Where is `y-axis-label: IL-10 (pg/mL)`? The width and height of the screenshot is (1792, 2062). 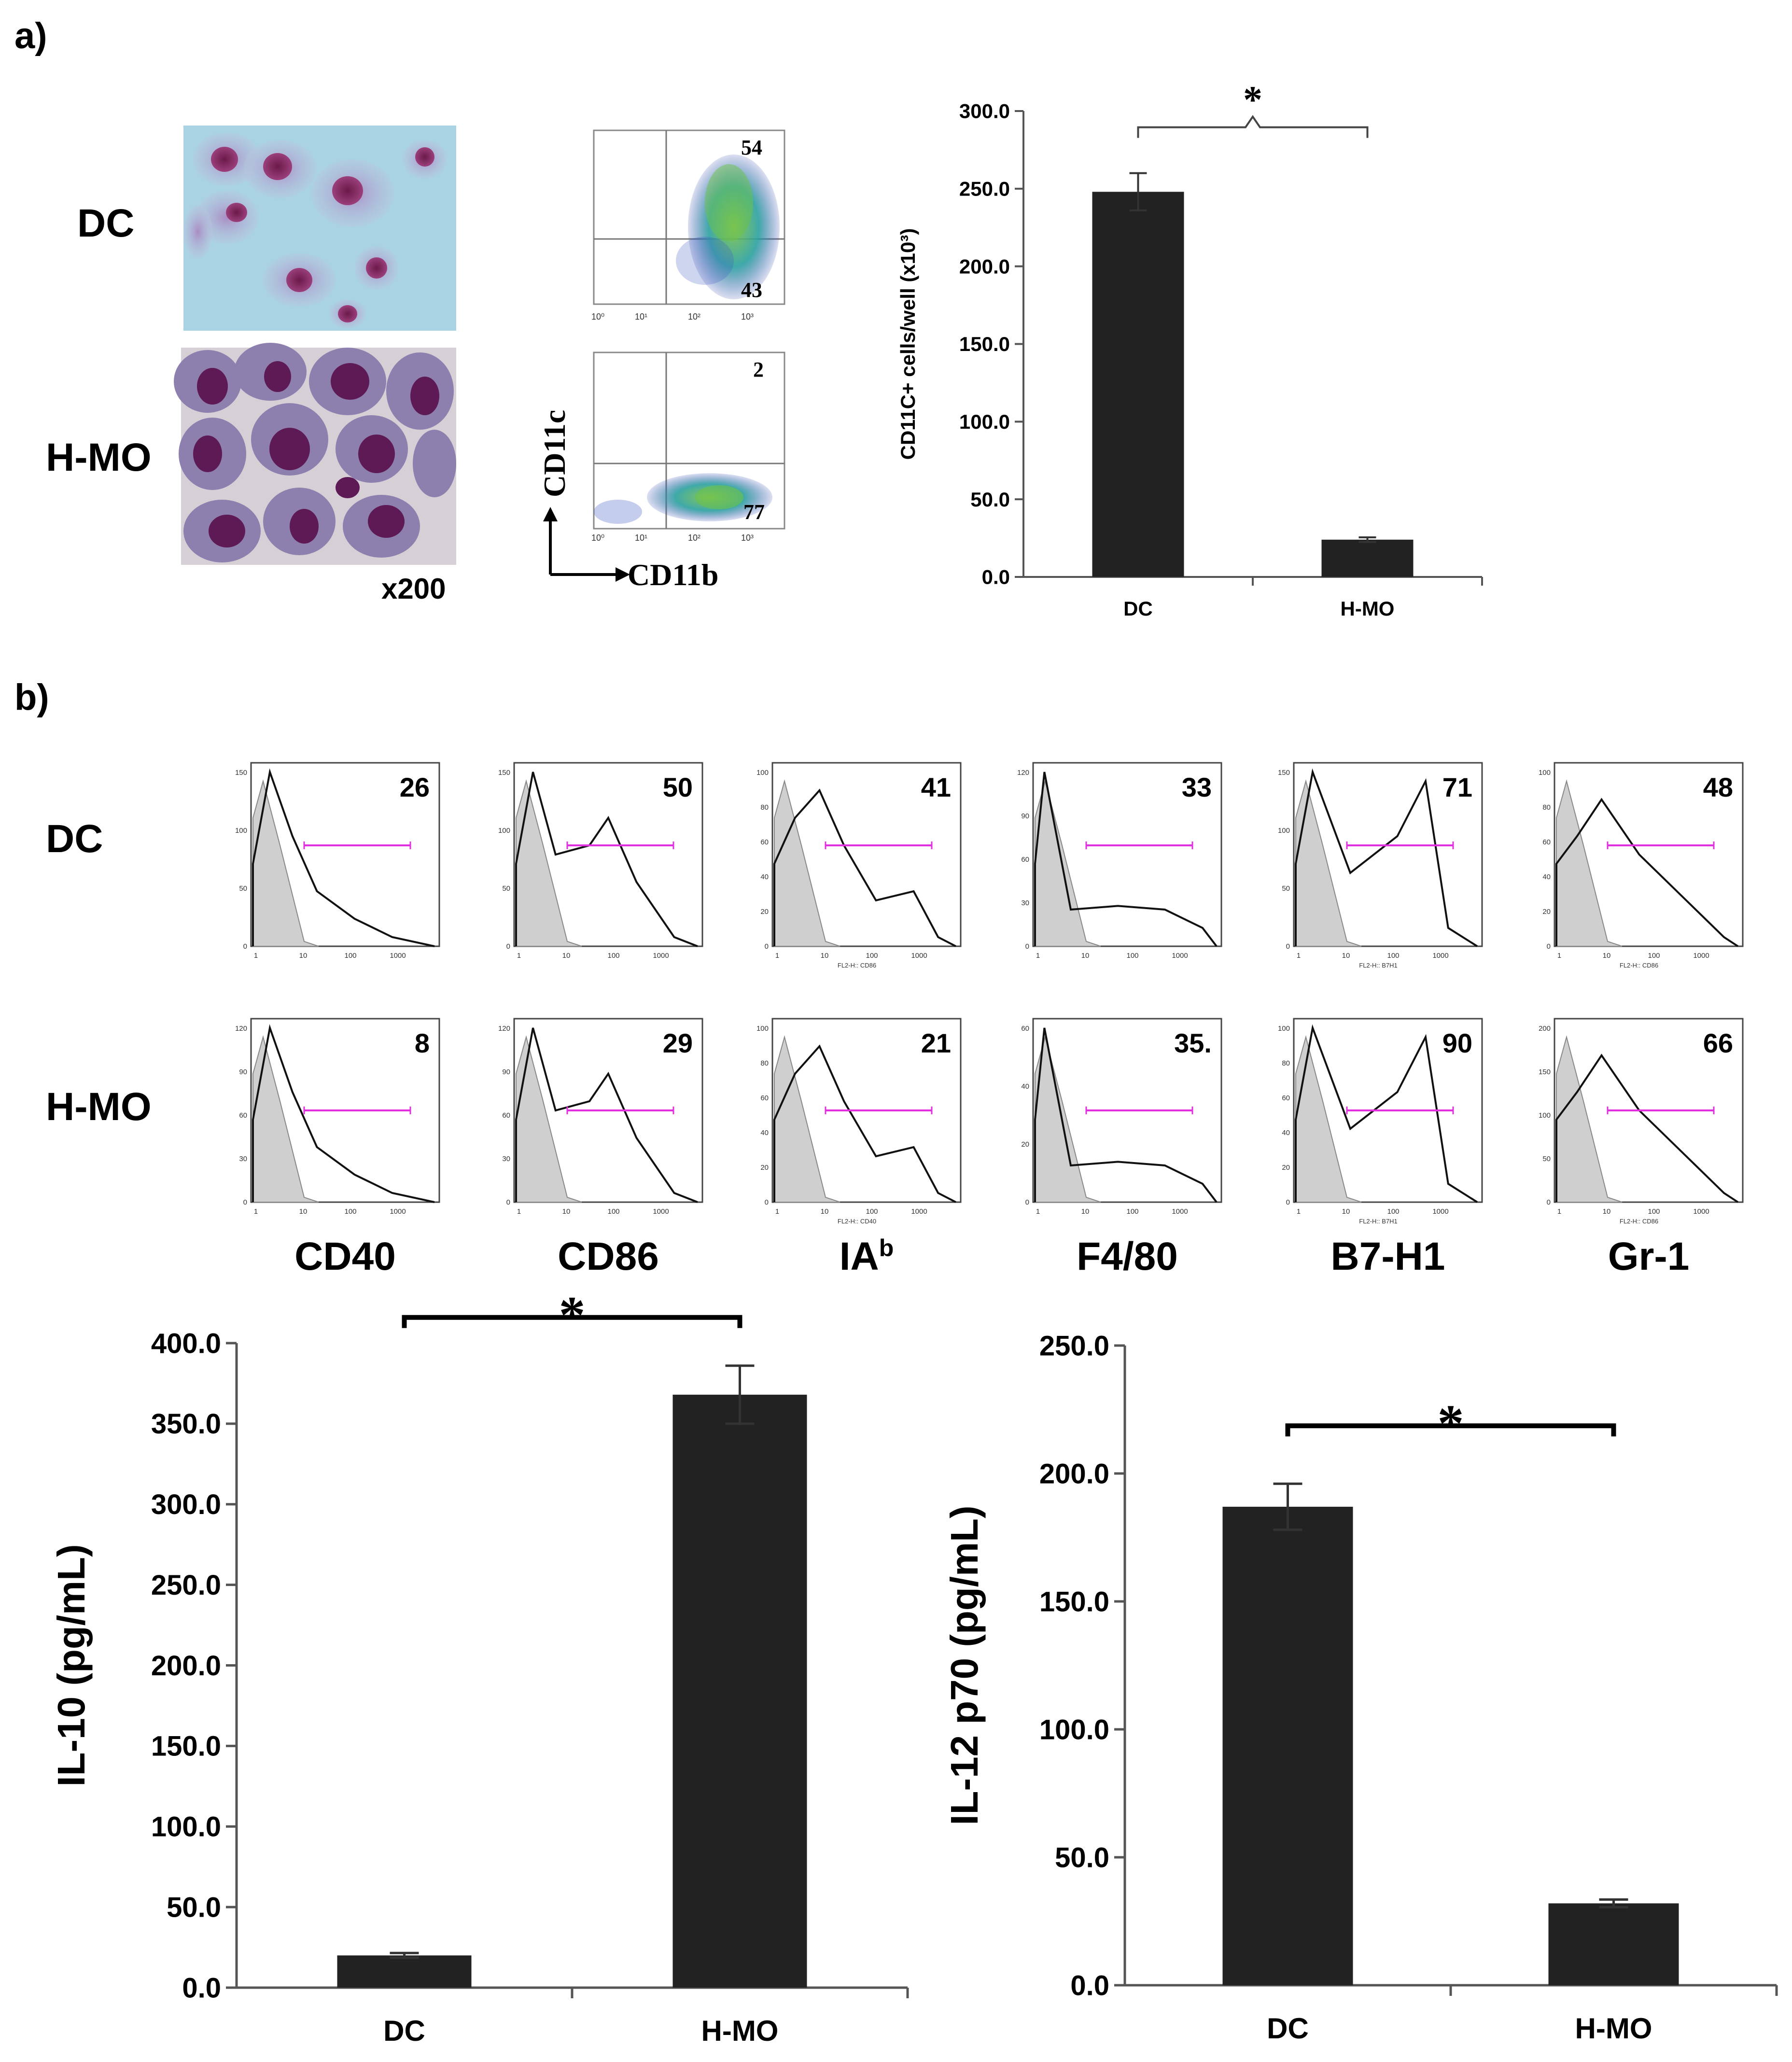 y-axis-label: IL-10 (pg/mL) is located at coordinates (71, 1665).